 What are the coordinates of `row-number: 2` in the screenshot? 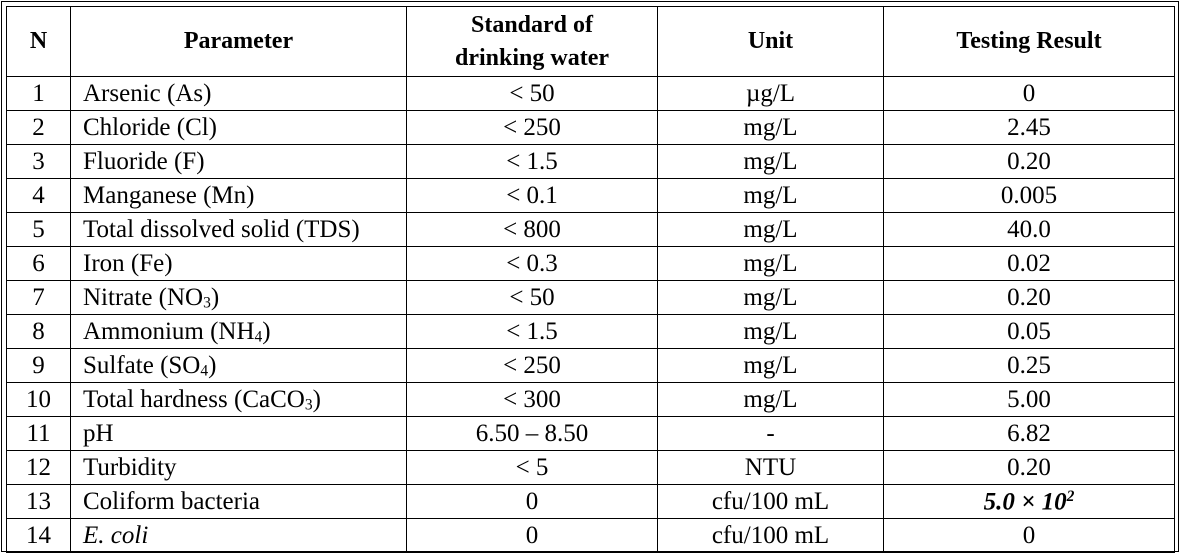 It's located at (38, 127).